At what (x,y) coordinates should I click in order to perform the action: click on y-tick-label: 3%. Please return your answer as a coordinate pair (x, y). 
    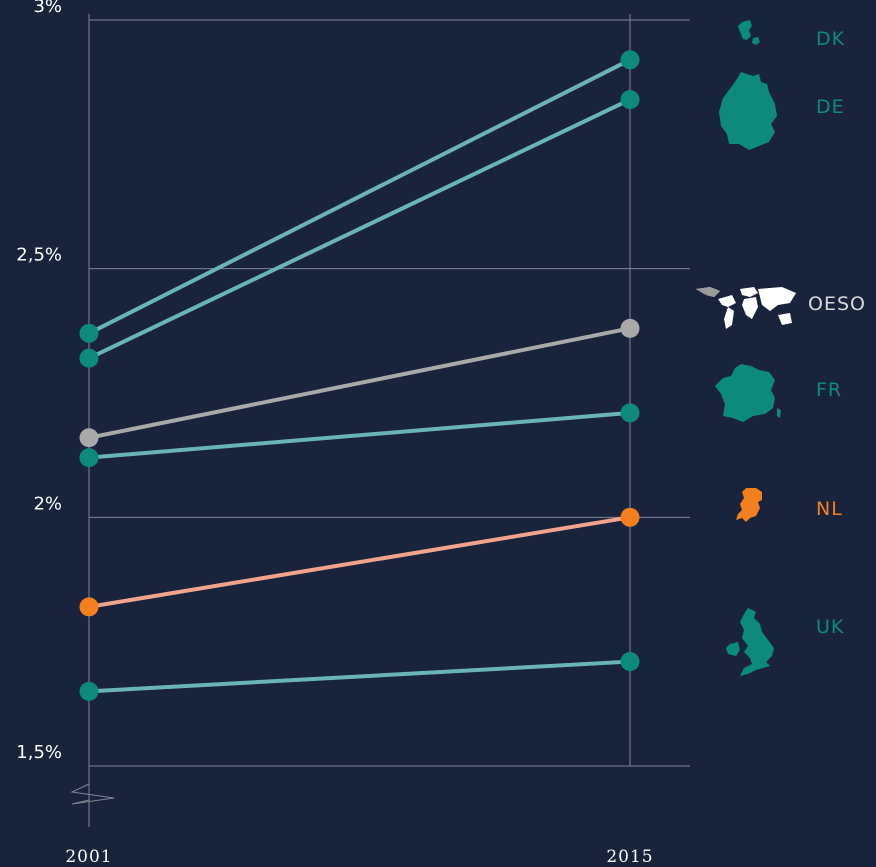
    Looking at the image, I should click on (47, 8).